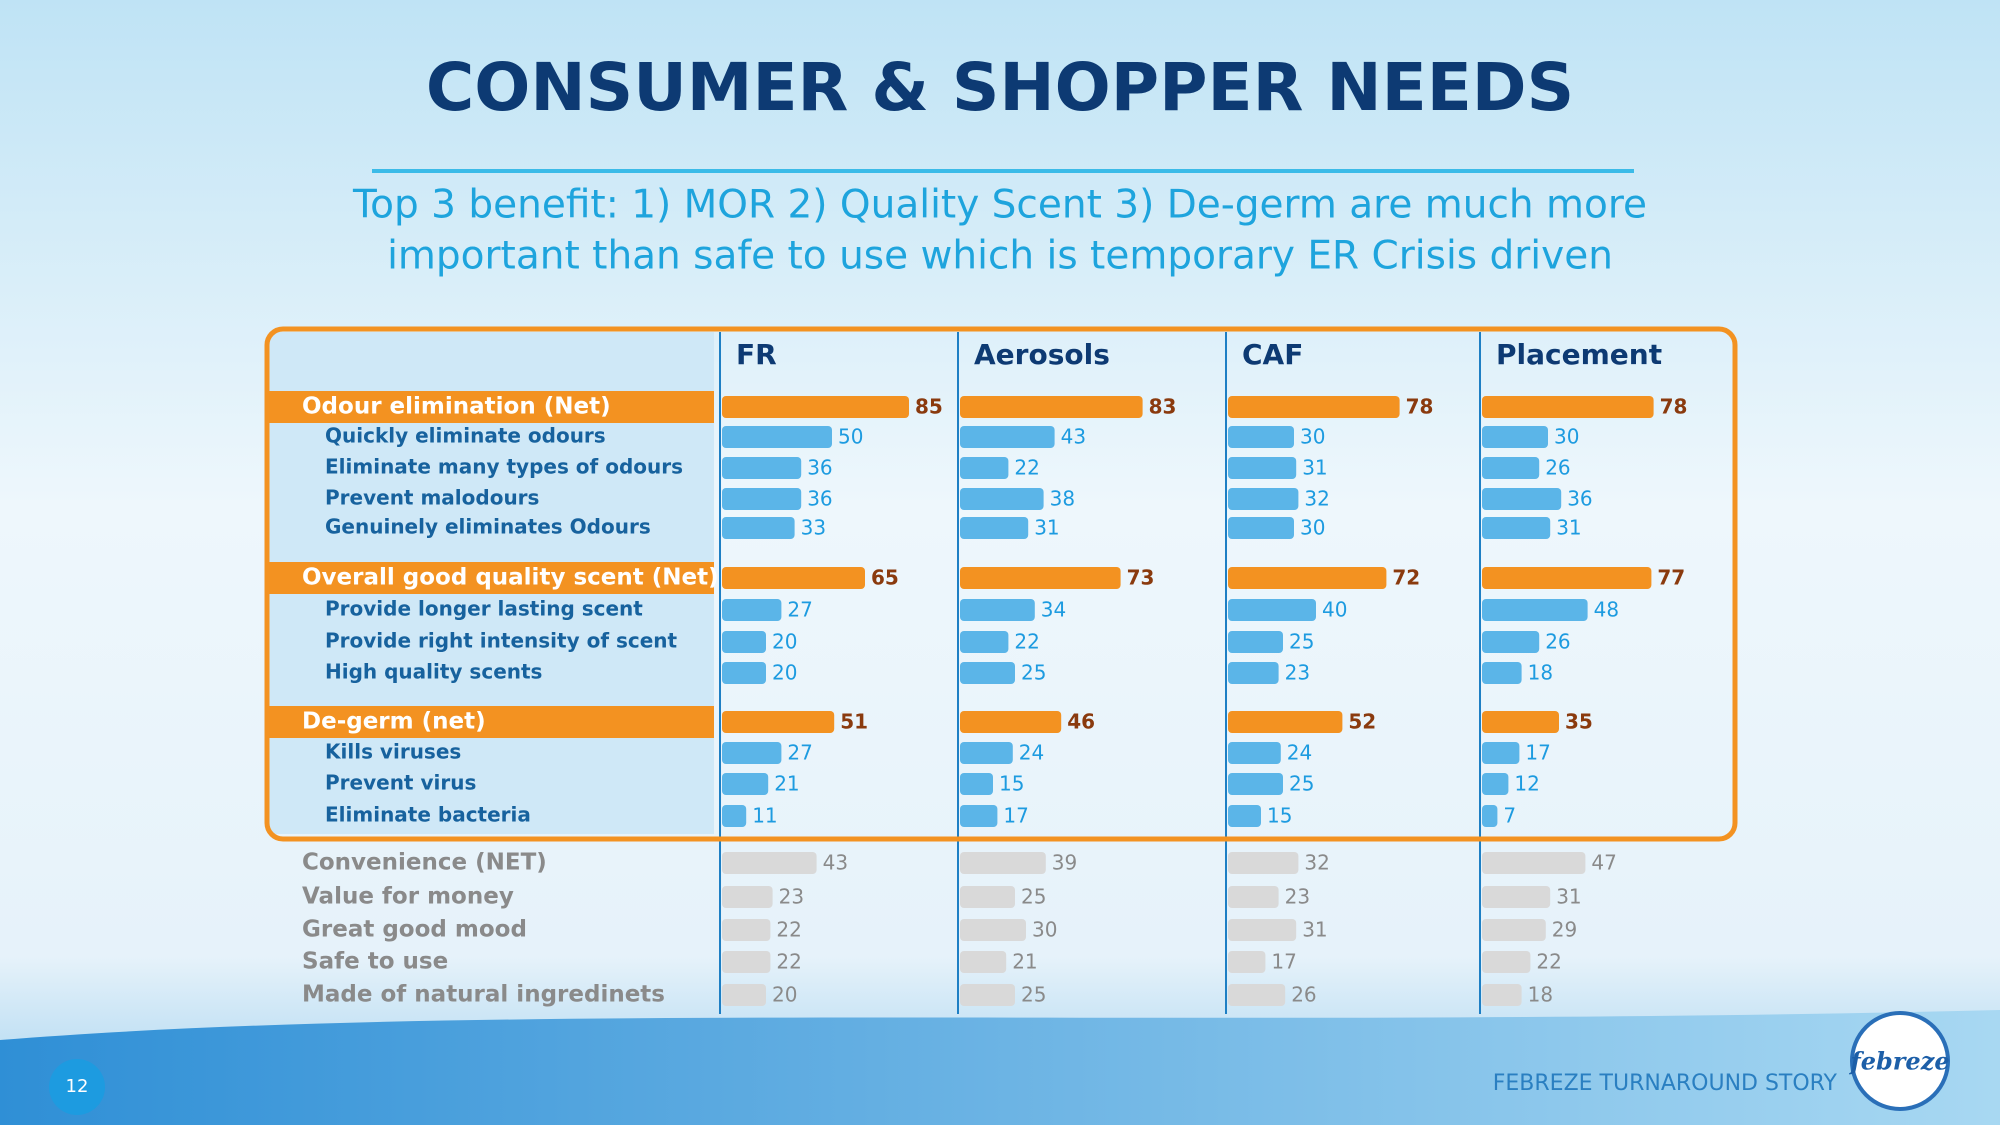 This screenshot has height=1125, width=2000. Describe the element at coordinates (929, 407) in the screenshot. I see `value-label: 85` at that location.